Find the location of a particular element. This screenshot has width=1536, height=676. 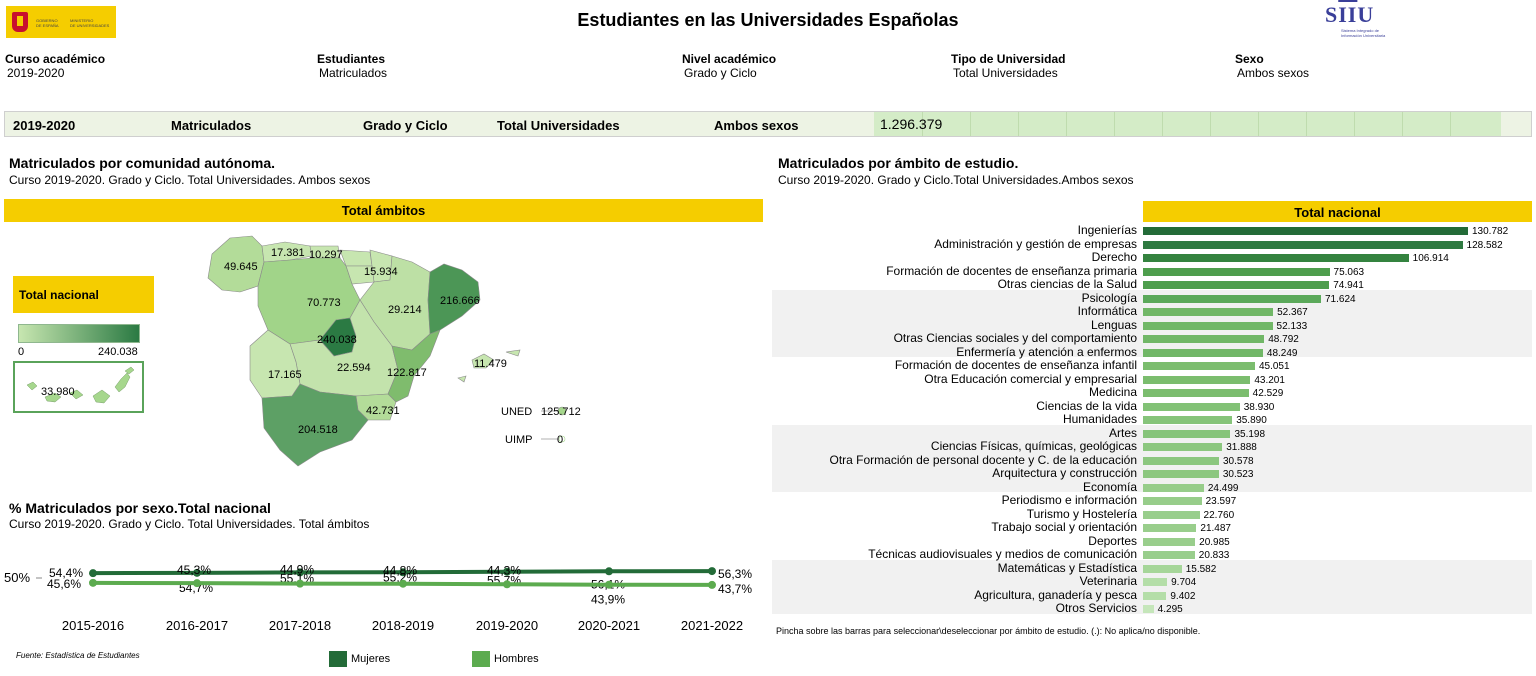

filter-value: Total Universidades is located at coordinates (1005, 73).